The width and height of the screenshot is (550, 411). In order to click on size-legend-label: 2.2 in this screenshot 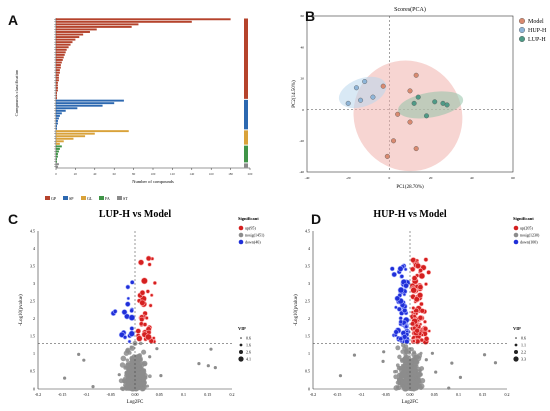, I will do `click(523, 352)`.